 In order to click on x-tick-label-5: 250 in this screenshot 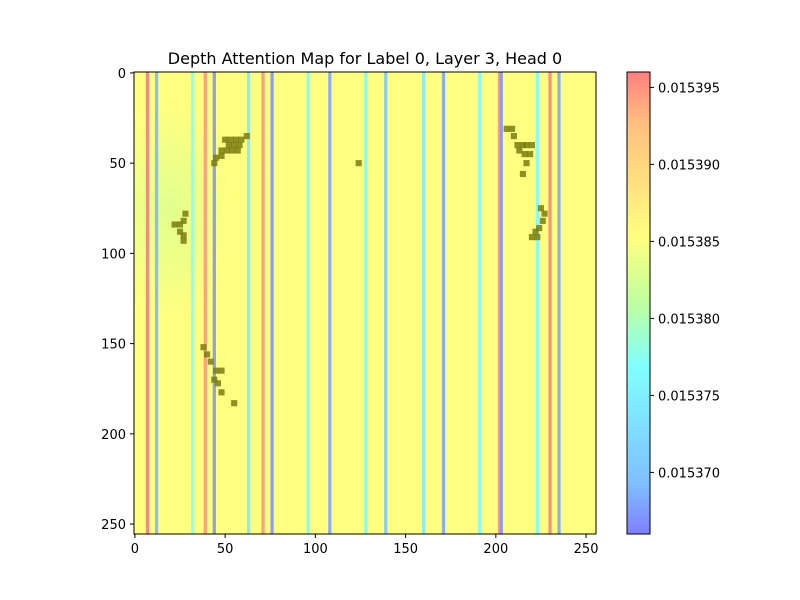, I will do `click(586, 549)`.